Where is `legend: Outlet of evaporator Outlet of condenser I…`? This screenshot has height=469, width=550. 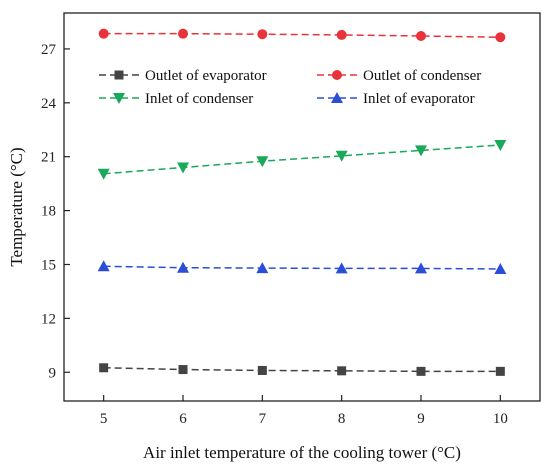
legend: Outlet of evaporator Outlet of condenser I… is located at coordinates (290, 87).